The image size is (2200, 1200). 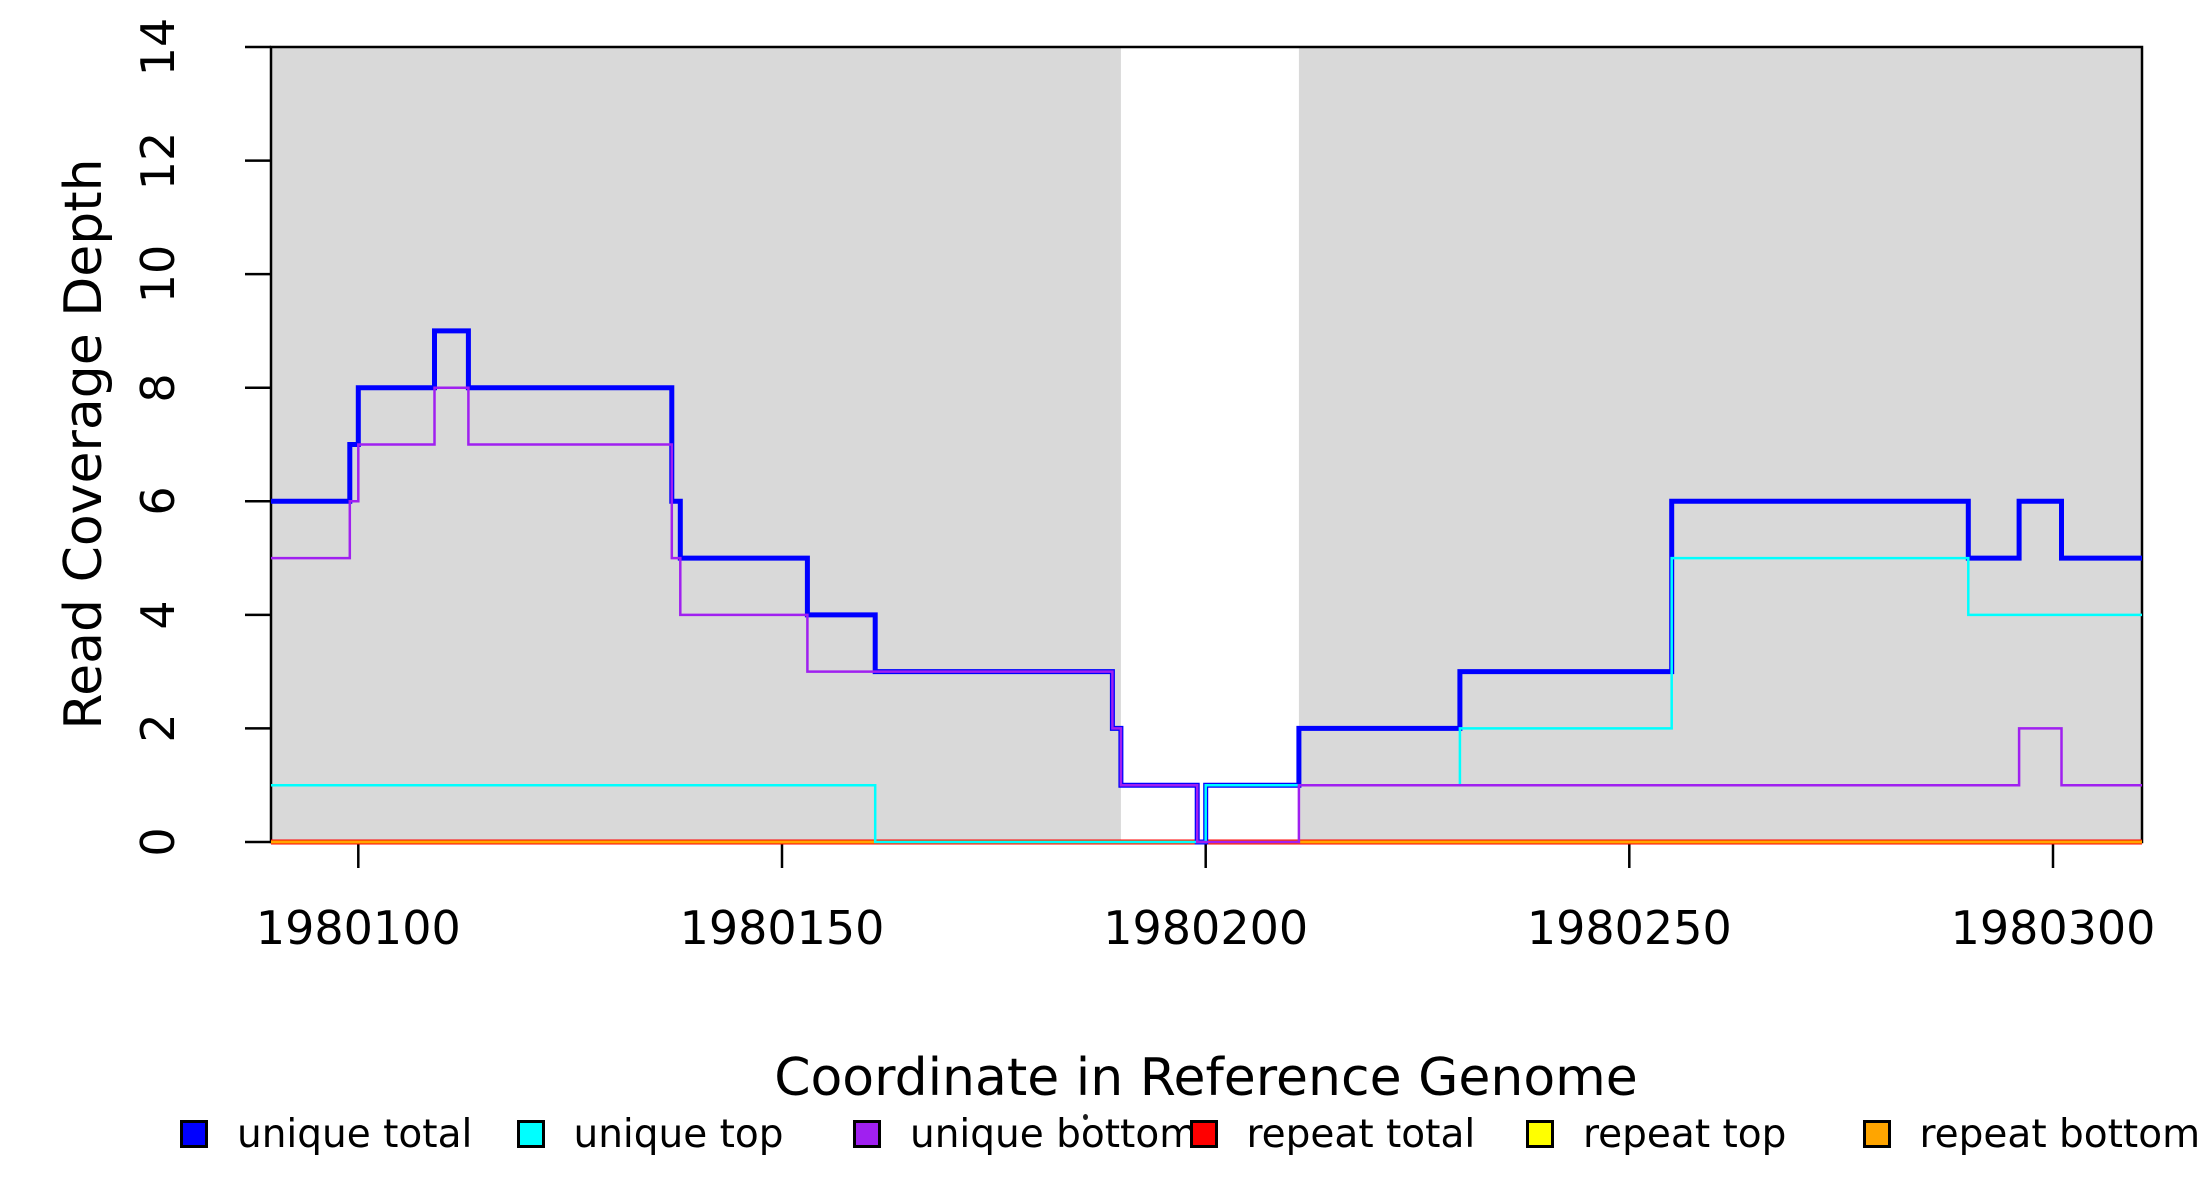 I want to click on legend-label-unique-total: unique total, so click(x=355, y=1134).